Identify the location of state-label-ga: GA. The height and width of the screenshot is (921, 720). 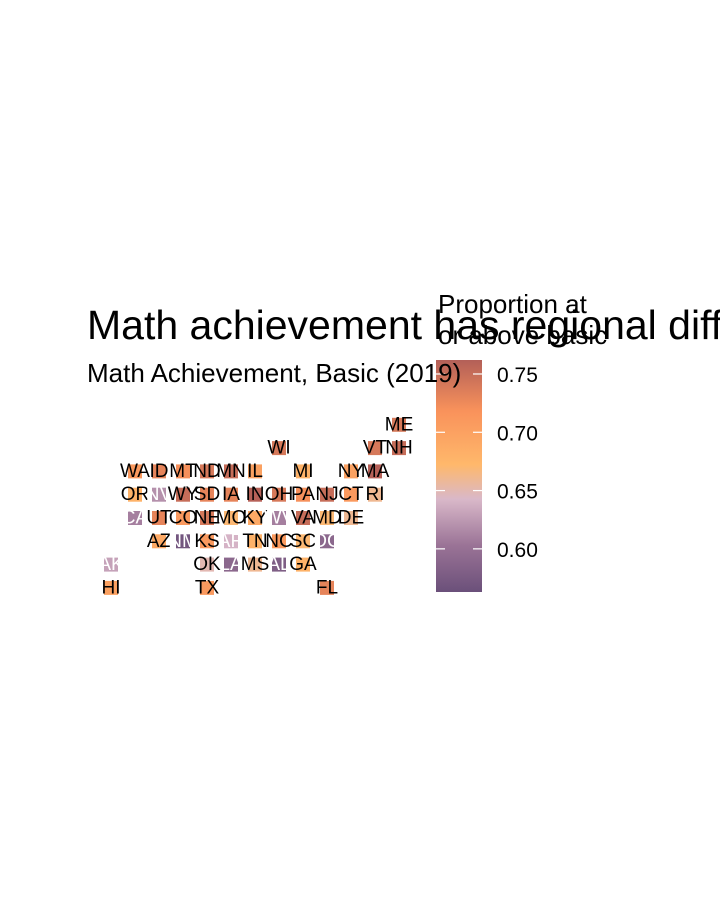
(303, 564).